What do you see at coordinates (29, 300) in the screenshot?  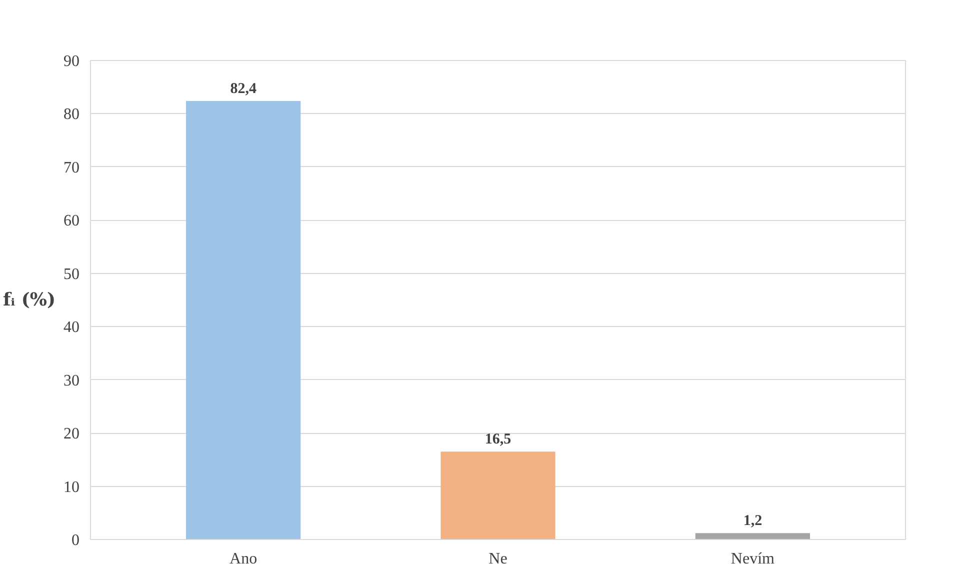 I see `y-axis-title: fᵢ (%)` at bounding box center [29, 300].